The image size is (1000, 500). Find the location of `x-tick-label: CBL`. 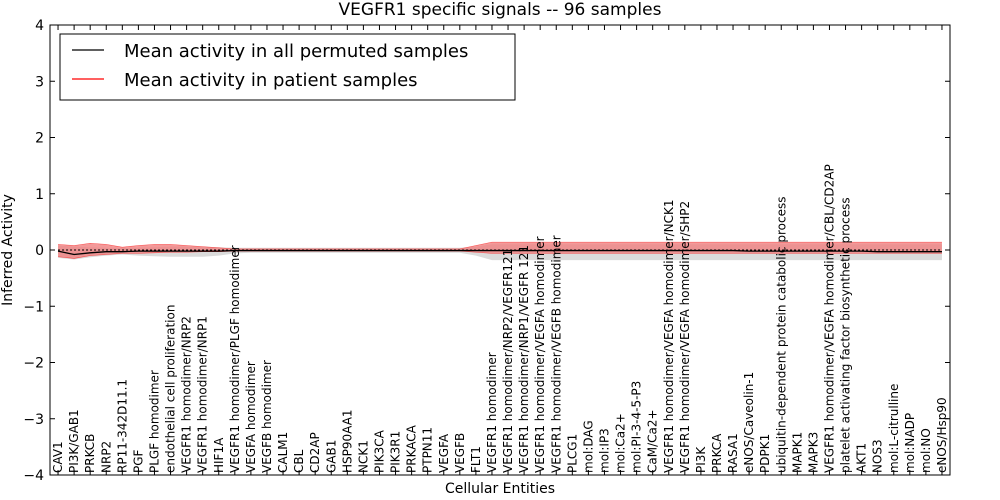

x-tick-label: CBL is located at coordinates (299, 461).